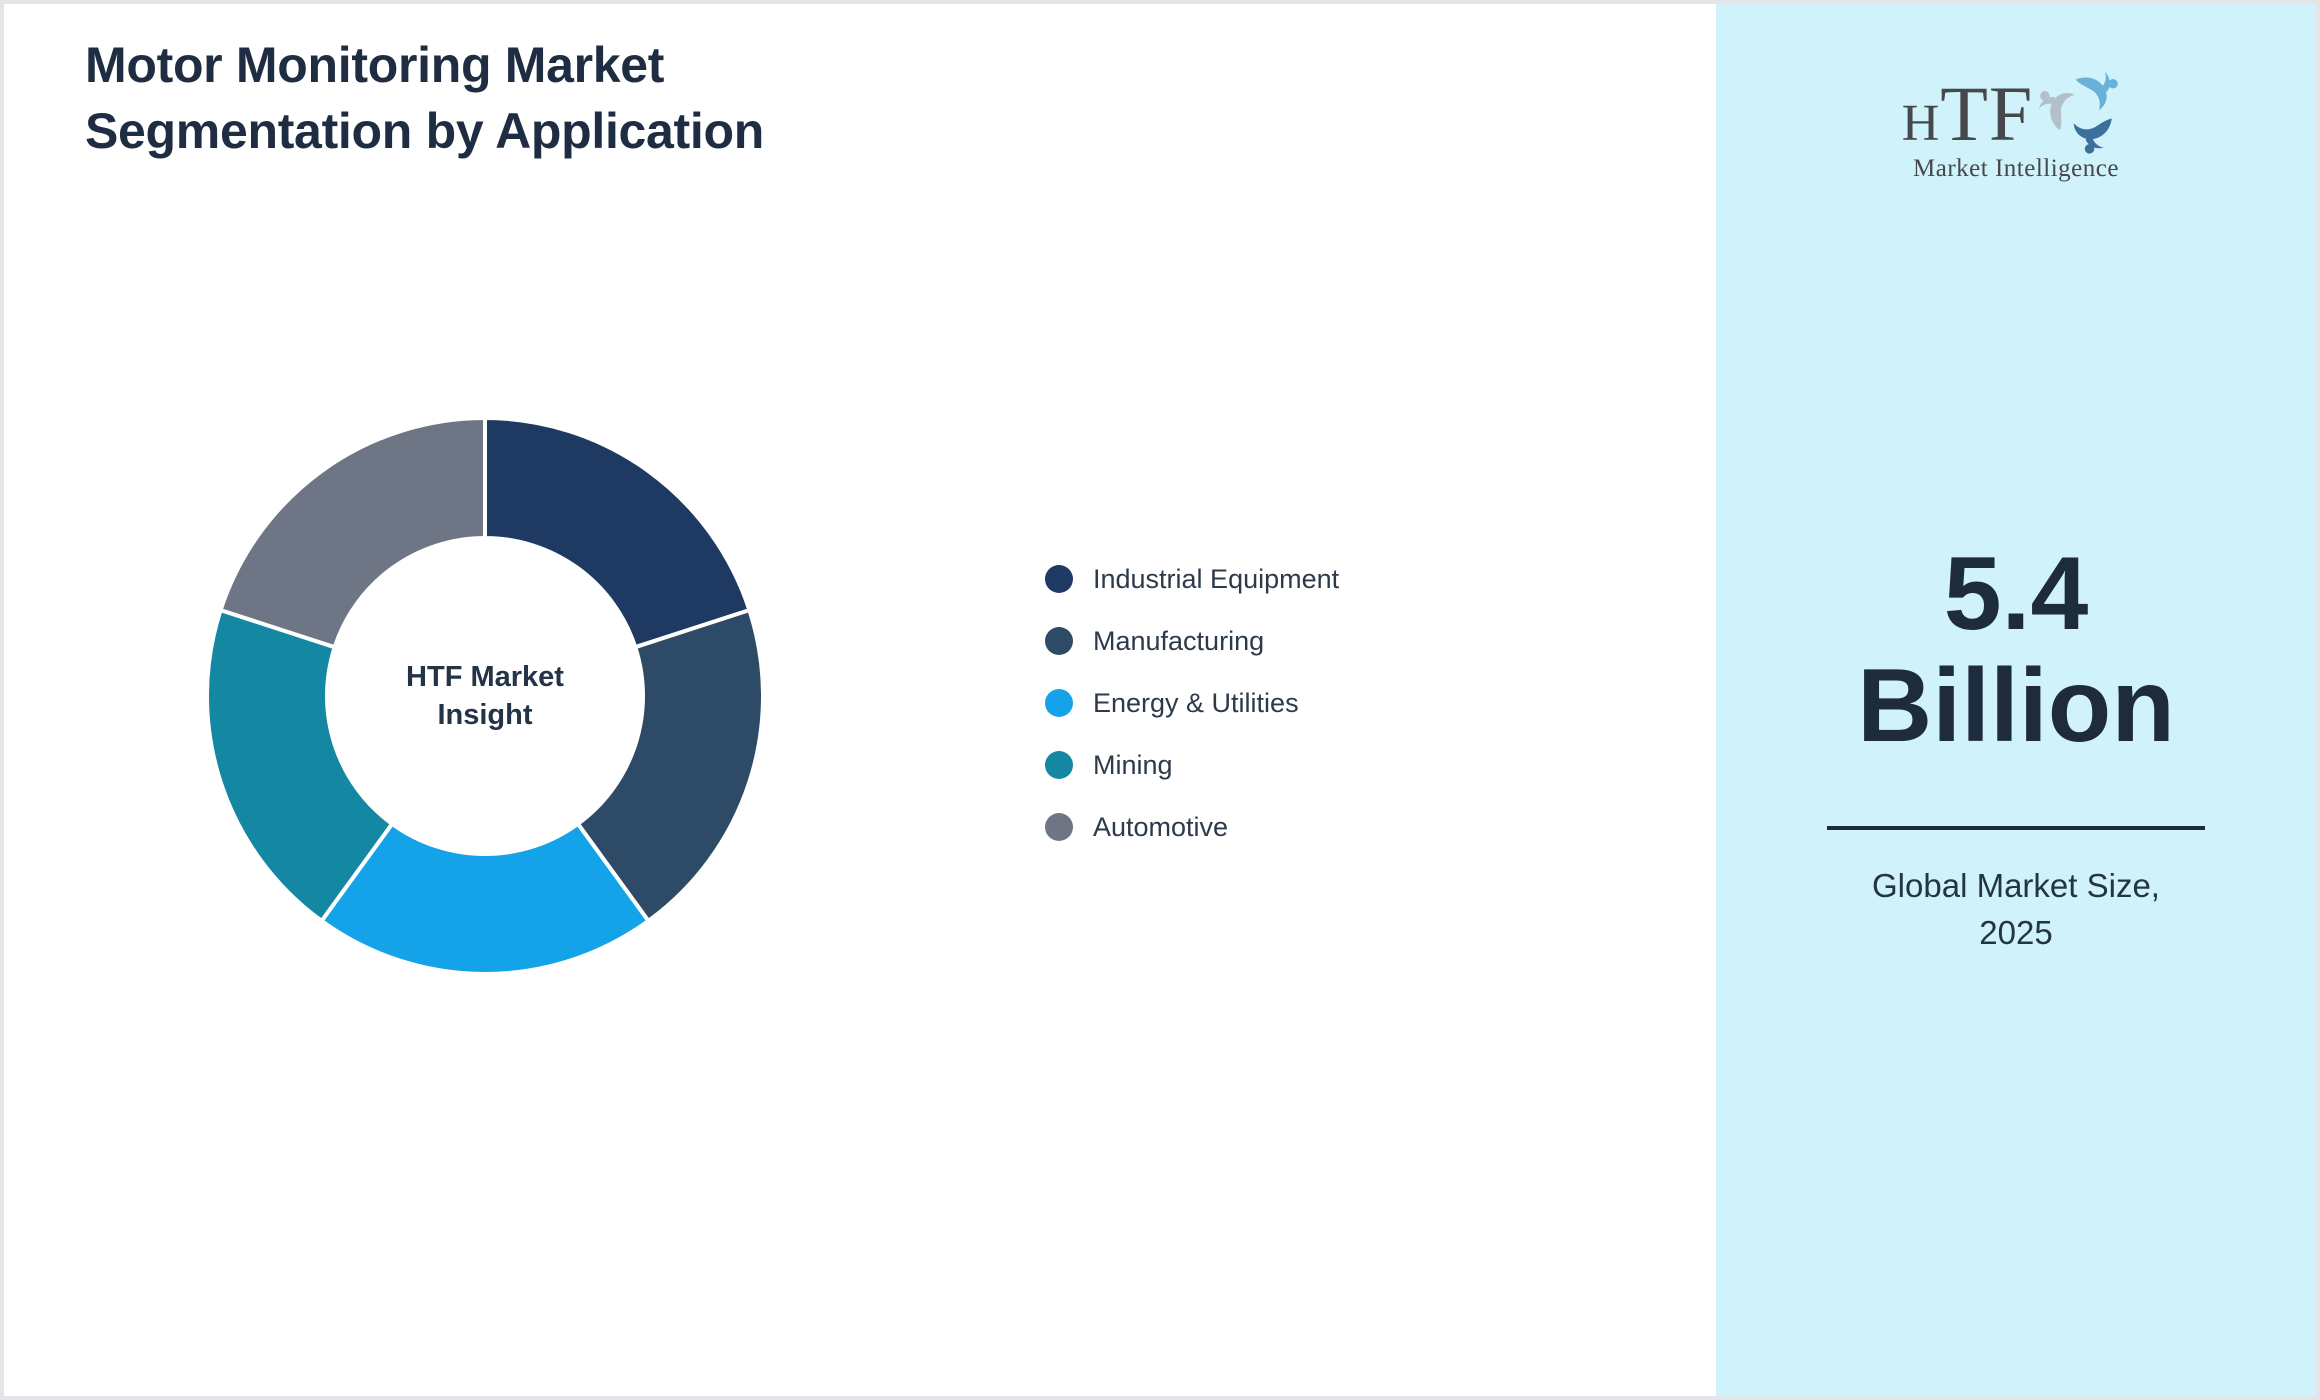 The height and width of the screenshot is (1400, 2320). What do you see at coordinates (1987, 113) in the screenshot?
I see `htf-logo-letters-tf: TF` at bounding box center [1987, 113].